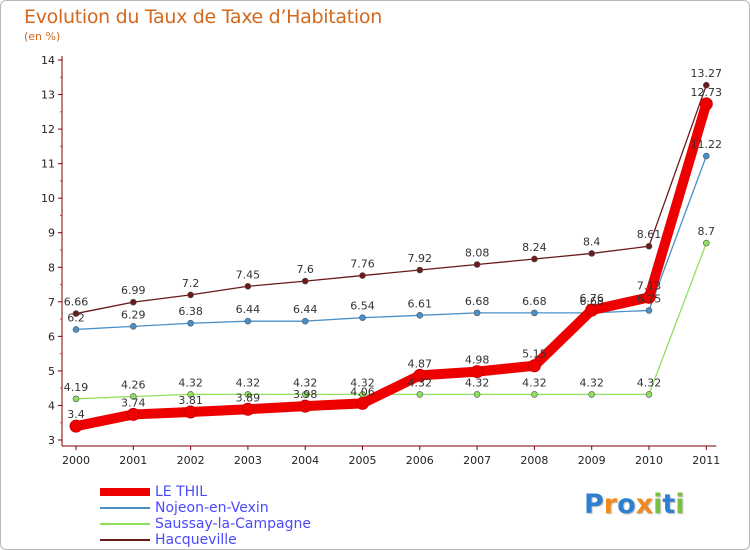 The image size is (750, 550). I want to click on x-tick-label: 2009, so click(592, 460).